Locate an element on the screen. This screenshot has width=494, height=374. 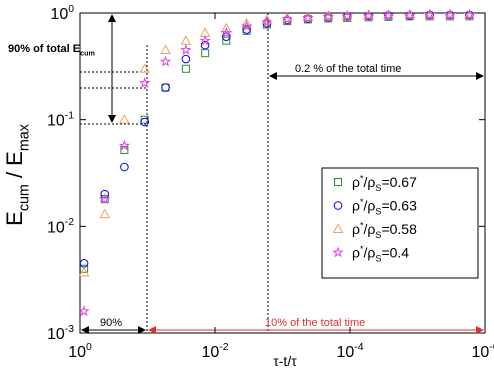
annotation: 0.2 % of the total time is located at coordinates (348, 69).